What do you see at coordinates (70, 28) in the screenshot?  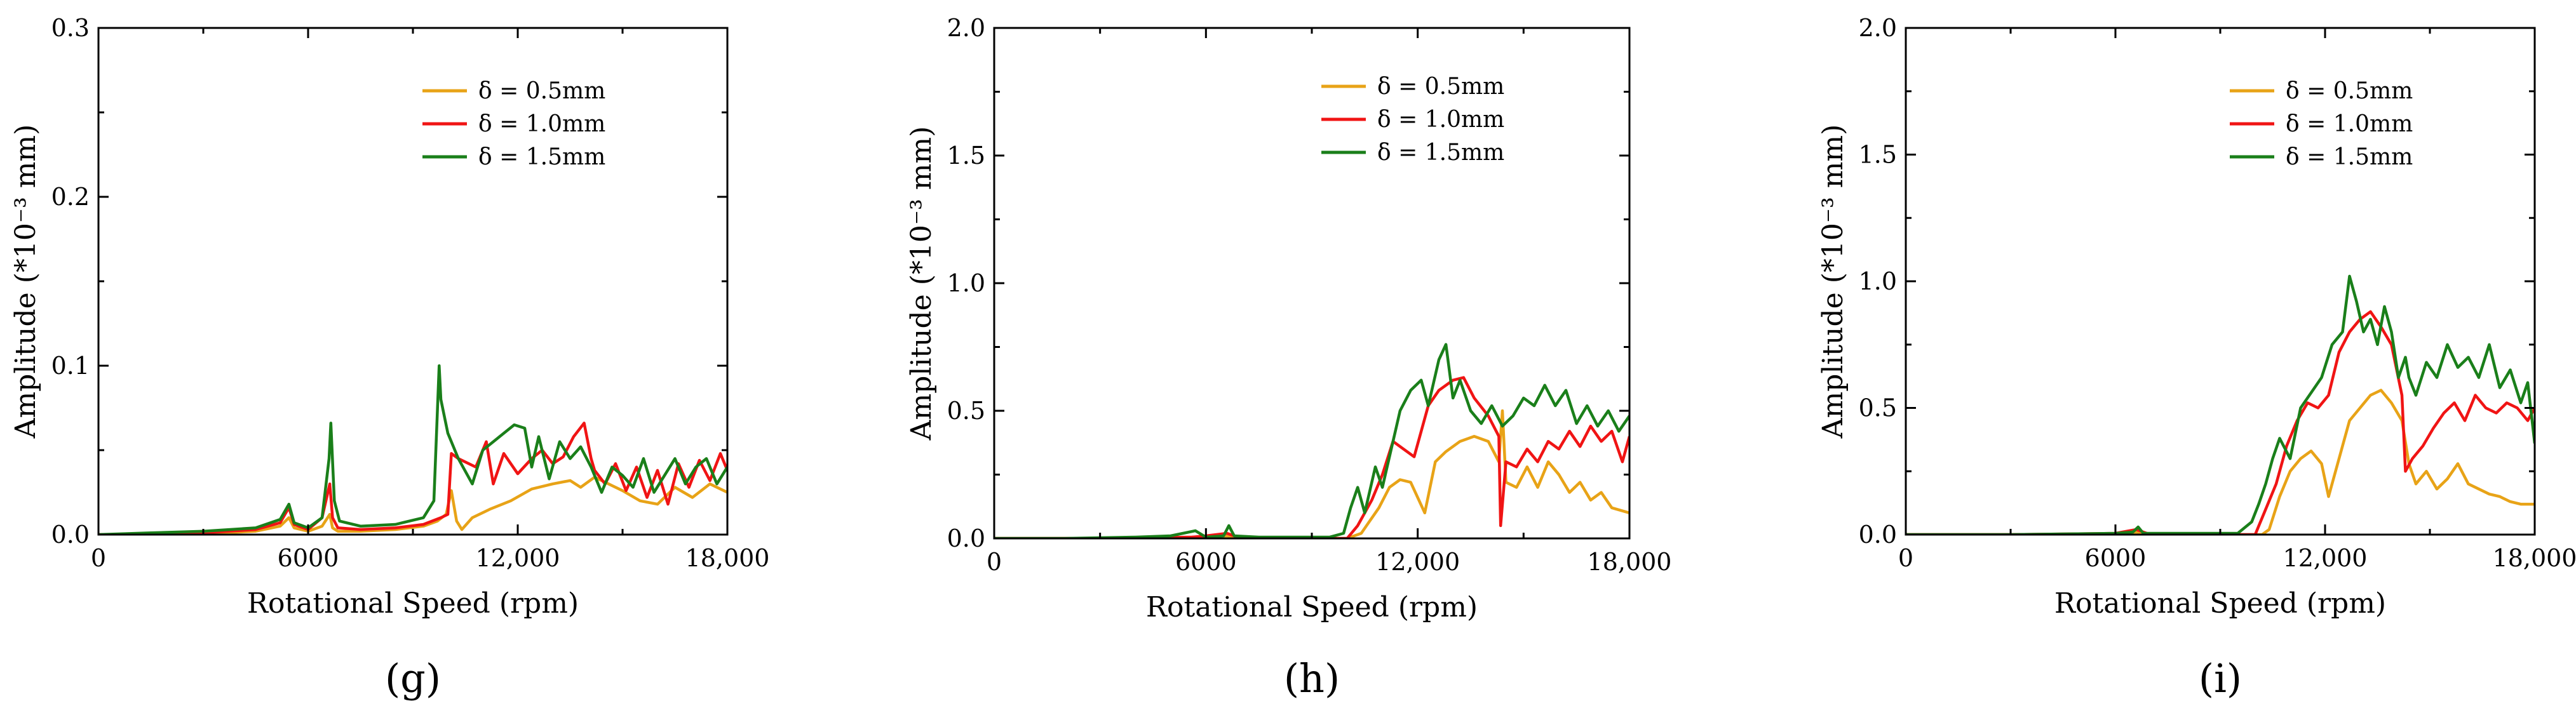 I see `y-tick-label: 0.3` at bounding box center [70, 28].